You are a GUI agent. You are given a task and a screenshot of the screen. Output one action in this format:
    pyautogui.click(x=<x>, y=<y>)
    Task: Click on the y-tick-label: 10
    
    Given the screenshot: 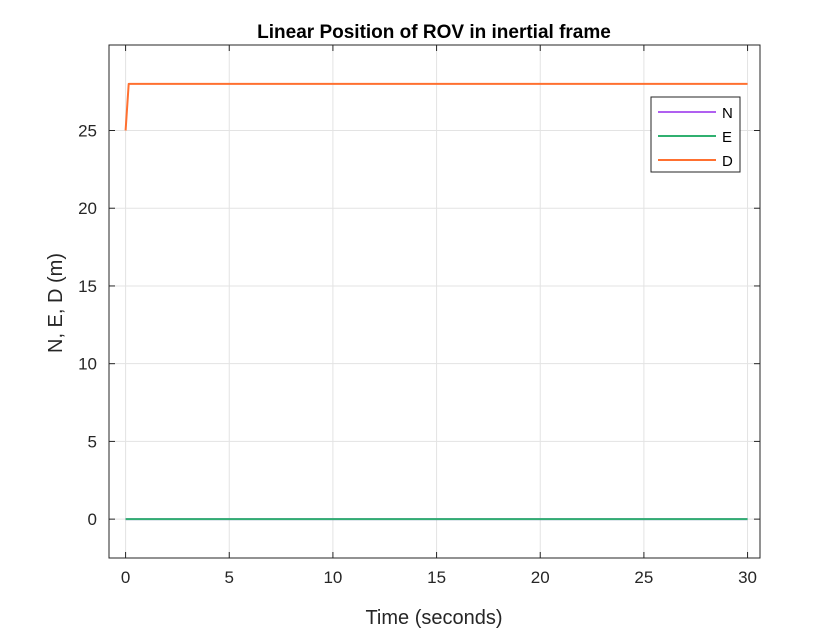 What is the action you would take?
    pyautogui.click(x=87, y=364)
    